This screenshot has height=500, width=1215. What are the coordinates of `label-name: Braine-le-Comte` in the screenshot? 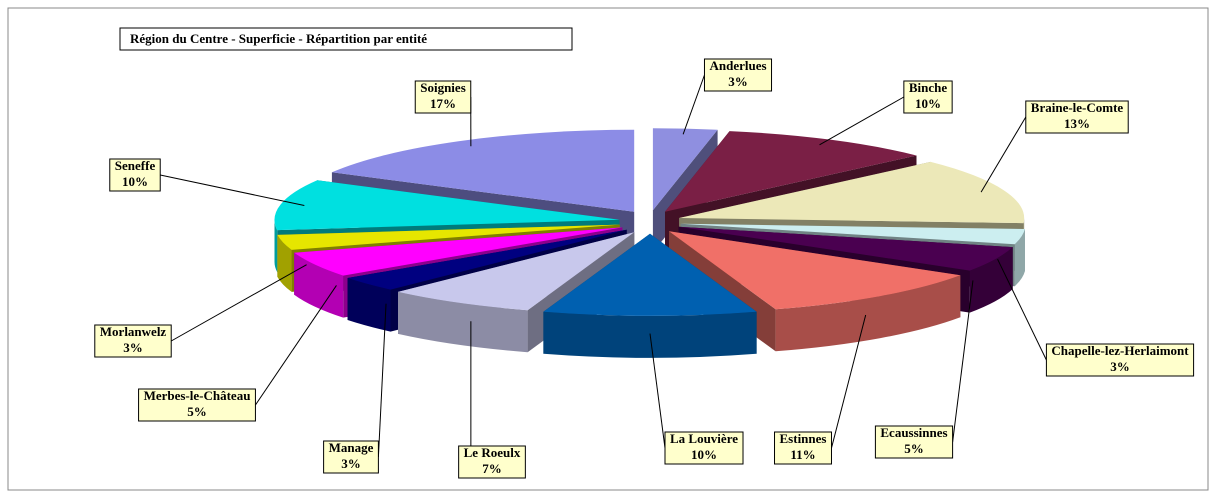 It's located at (1077, 107).